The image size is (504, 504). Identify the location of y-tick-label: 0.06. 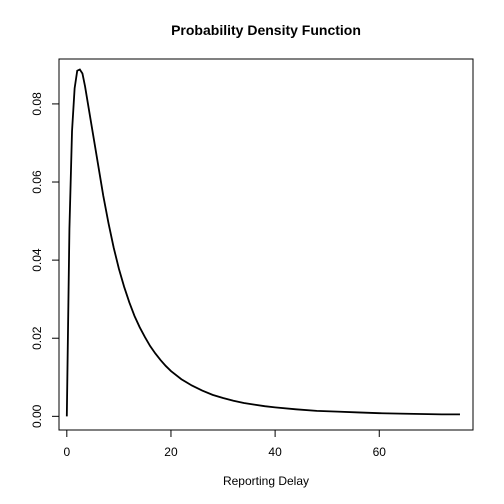
(37, 182).